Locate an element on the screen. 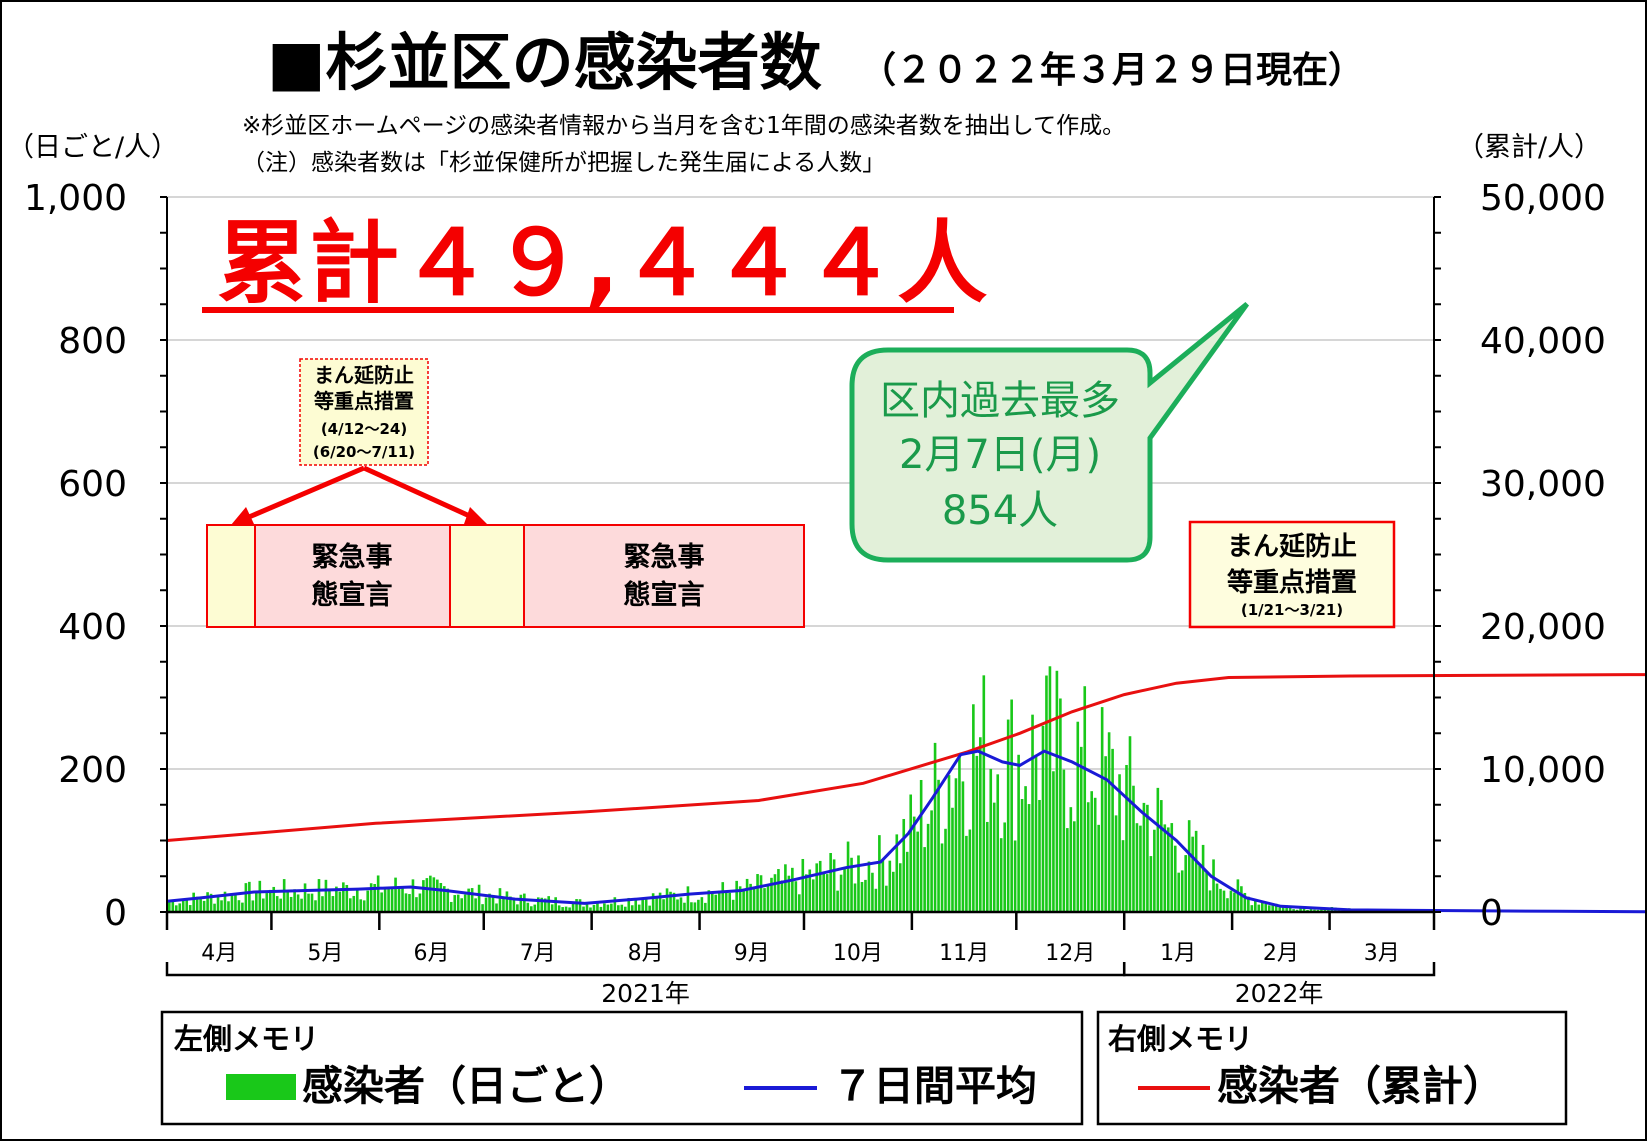 This screenshot has height=1143, width=1647. right-tick-label: 30,000 is located at coordinates (1543, 484).